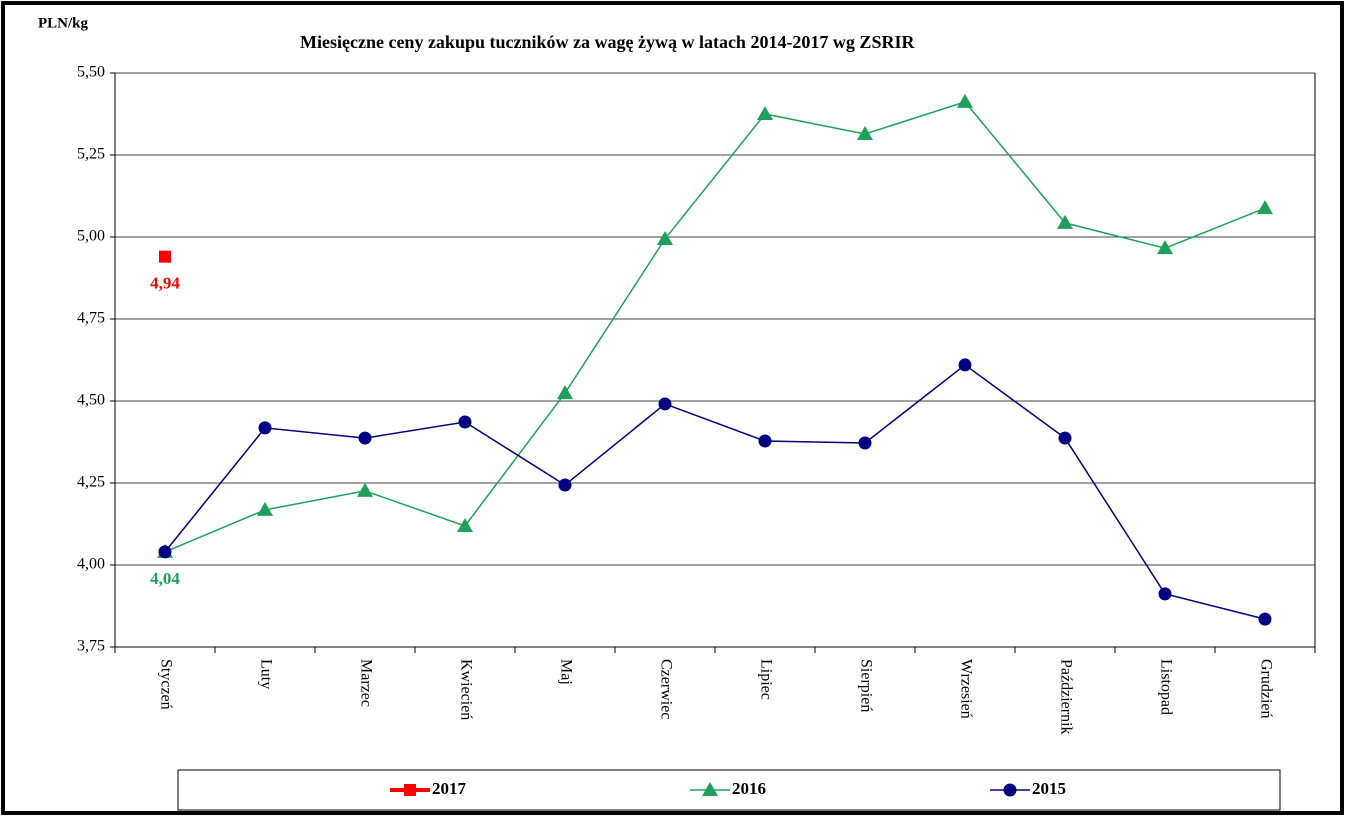 Image resolution: width=1347 pixels, height=816 pixels. I want to click on x-tick-label: Kwiecień, so click(465, 689).